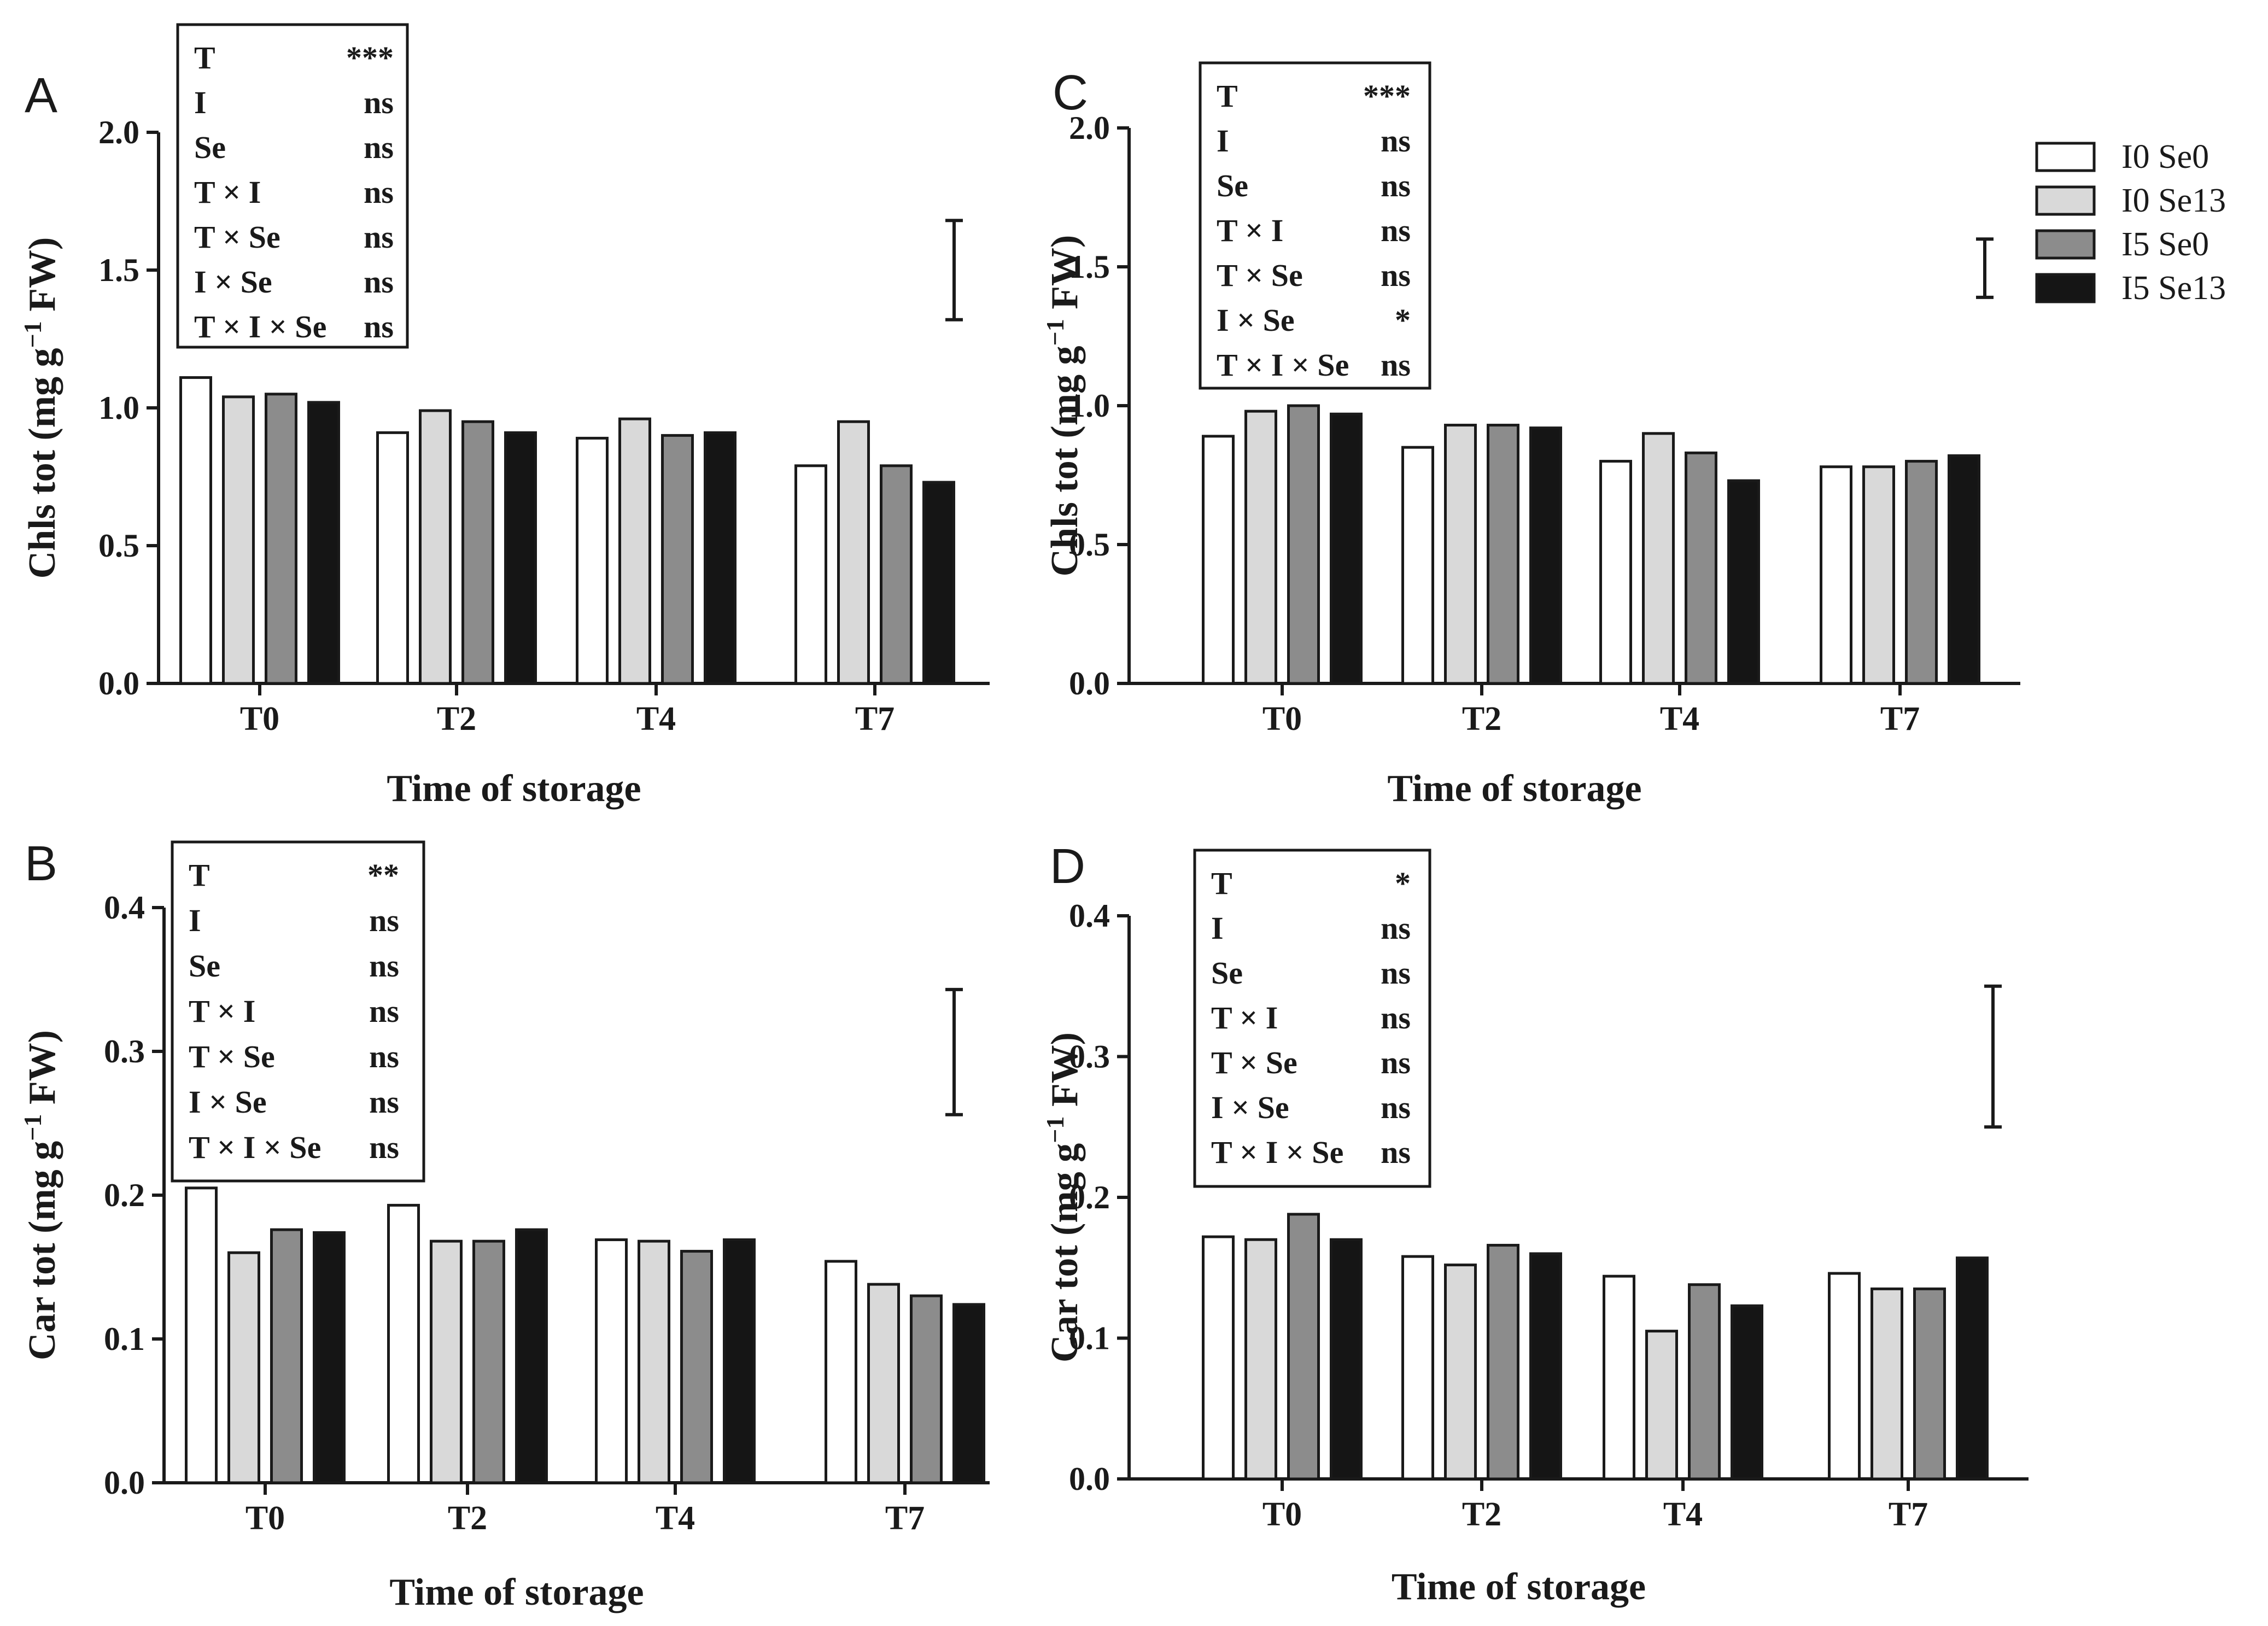 This screenshot has height=1626, width=2268. What do you see at coordinates (1519, 1587) in the screenshot?
I see `x-axis-title: Time of storage` at bounding box center [1519, 1587].